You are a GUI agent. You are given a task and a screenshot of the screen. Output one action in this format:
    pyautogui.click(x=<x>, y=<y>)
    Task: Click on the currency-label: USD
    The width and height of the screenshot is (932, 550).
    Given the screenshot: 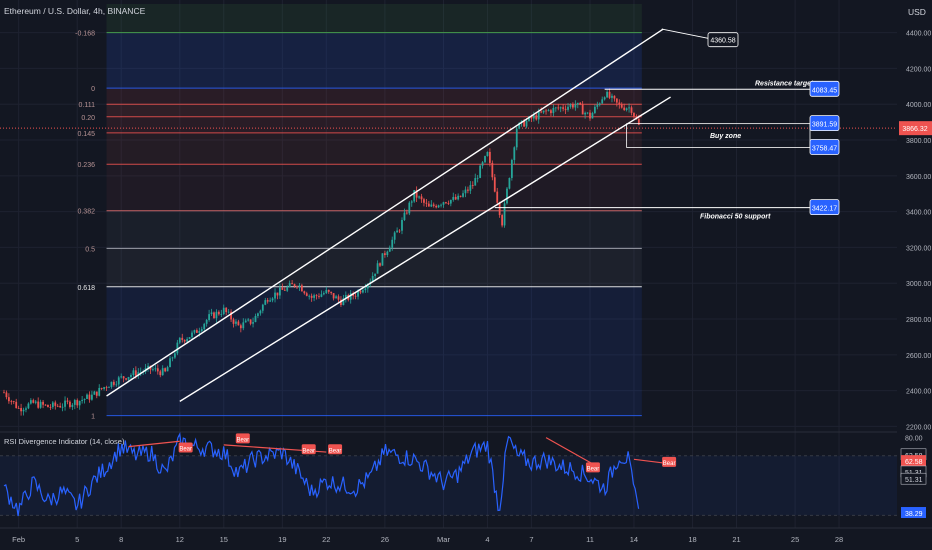 What is the action you would take?
    pyautogui.click(x=917, y=12)
    